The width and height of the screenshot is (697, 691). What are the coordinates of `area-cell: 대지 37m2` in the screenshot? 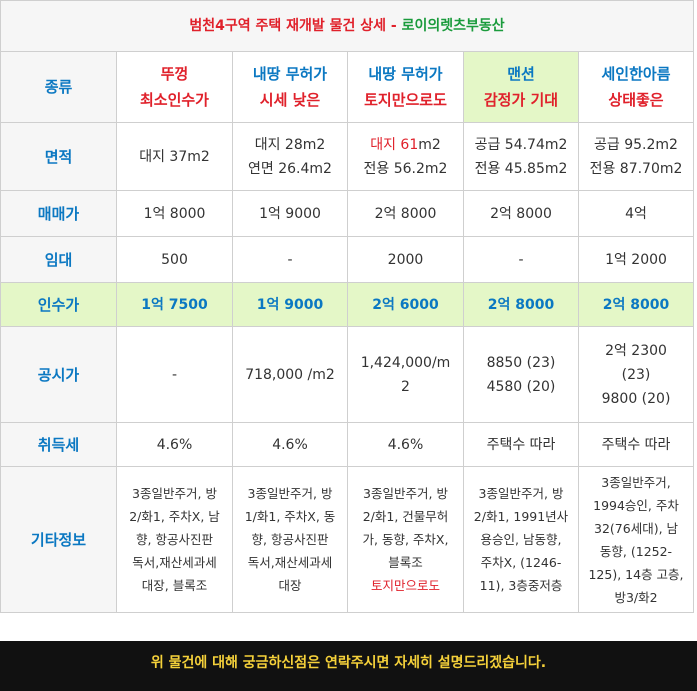 It's located at (174, 156).